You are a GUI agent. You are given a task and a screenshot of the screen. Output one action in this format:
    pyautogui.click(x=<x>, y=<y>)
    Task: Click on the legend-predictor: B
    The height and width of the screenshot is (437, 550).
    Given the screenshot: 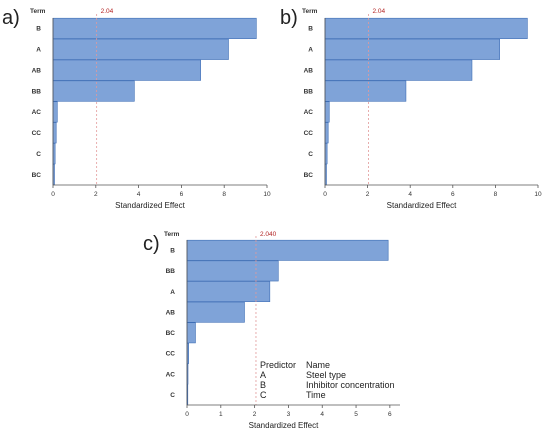 What is the action you would take?
    pyautogui.click(x=263, y=385)
    